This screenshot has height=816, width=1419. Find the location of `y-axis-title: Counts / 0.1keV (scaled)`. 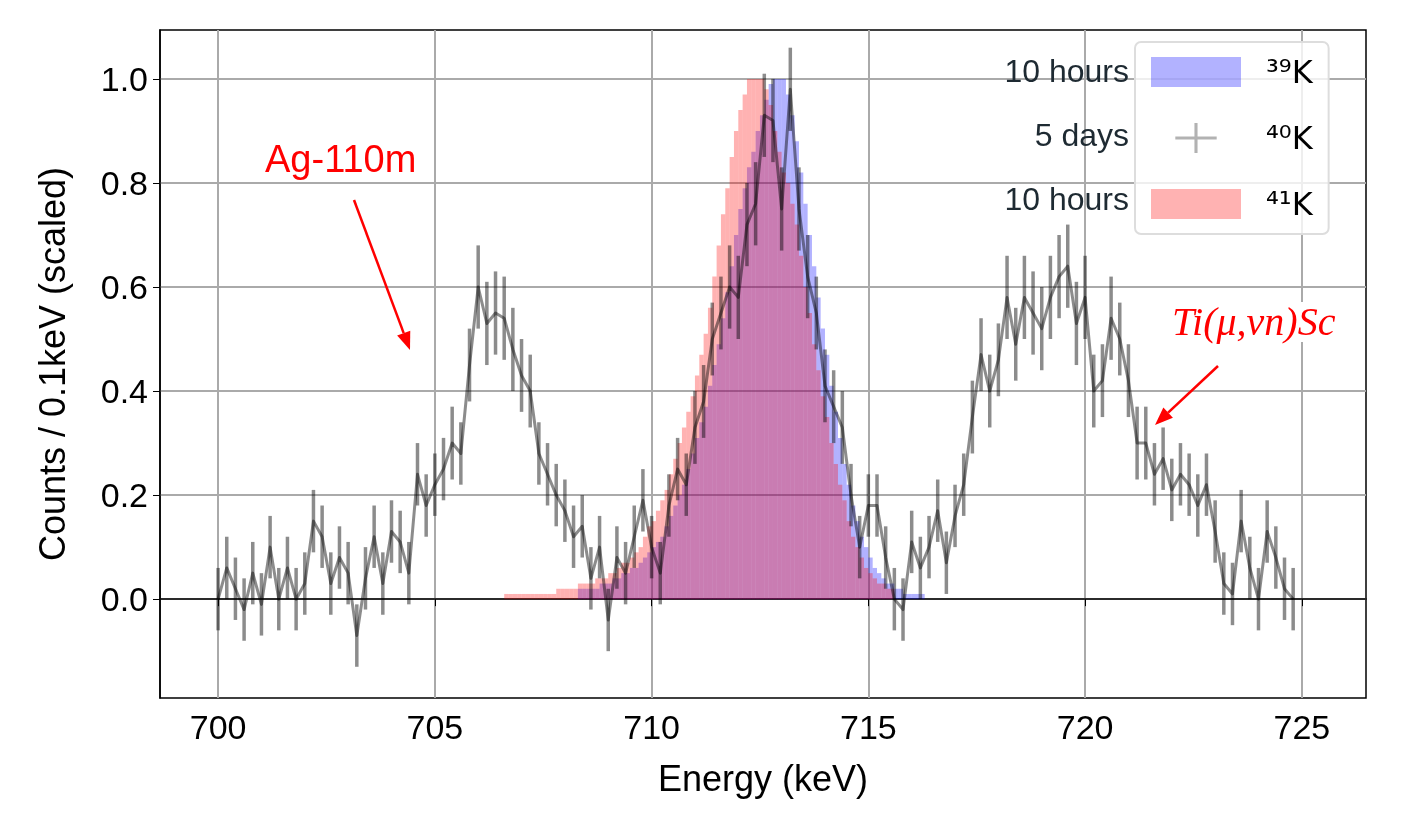

y-axis-title: Counts / 0.1keV (scaled) is located at coordinates (52, 364).